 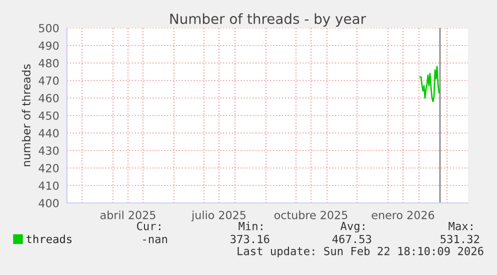 I want to click on y-tick-label: 430, so click(x=48, y=150).